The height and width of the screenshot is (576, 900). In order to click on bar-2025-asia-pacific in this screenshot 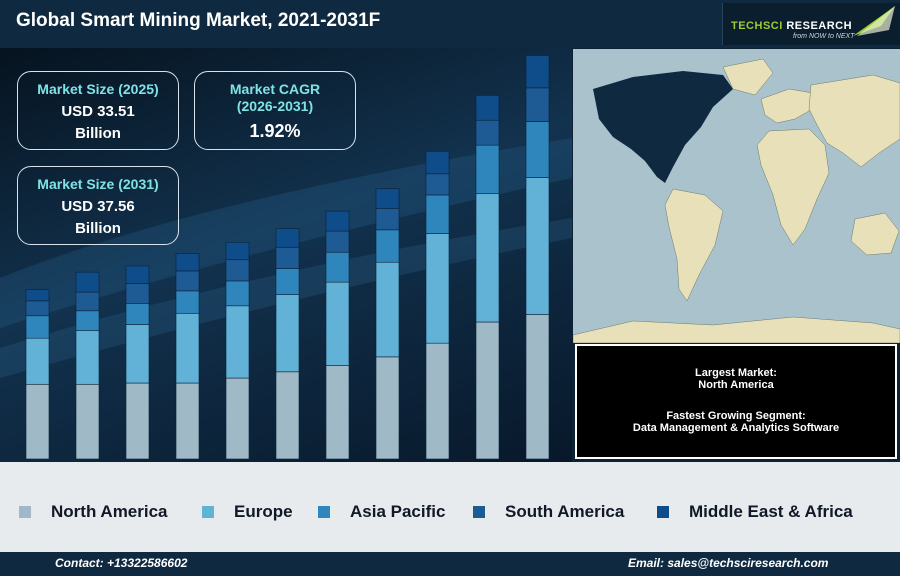, I will do `click(237, 293)`.